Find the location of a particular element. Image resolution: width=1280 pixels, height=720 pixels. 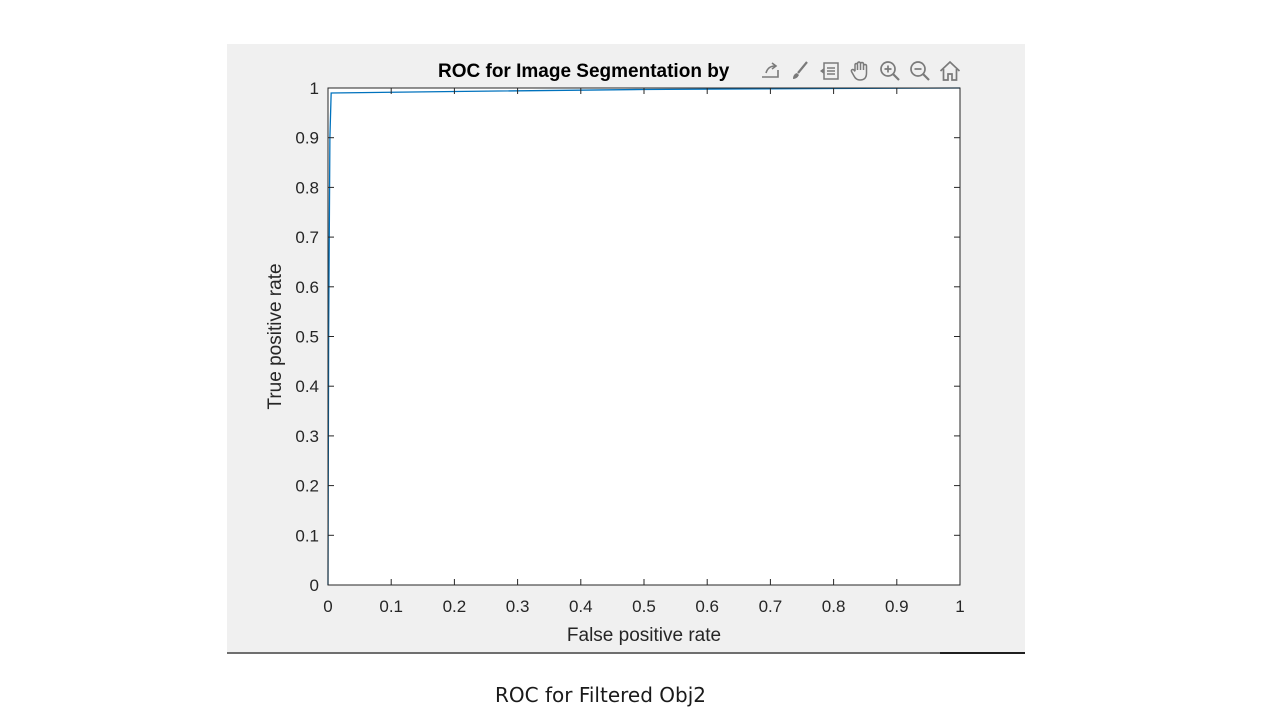

x-tick-label: 0.7 is located at coordinates (771, 606).